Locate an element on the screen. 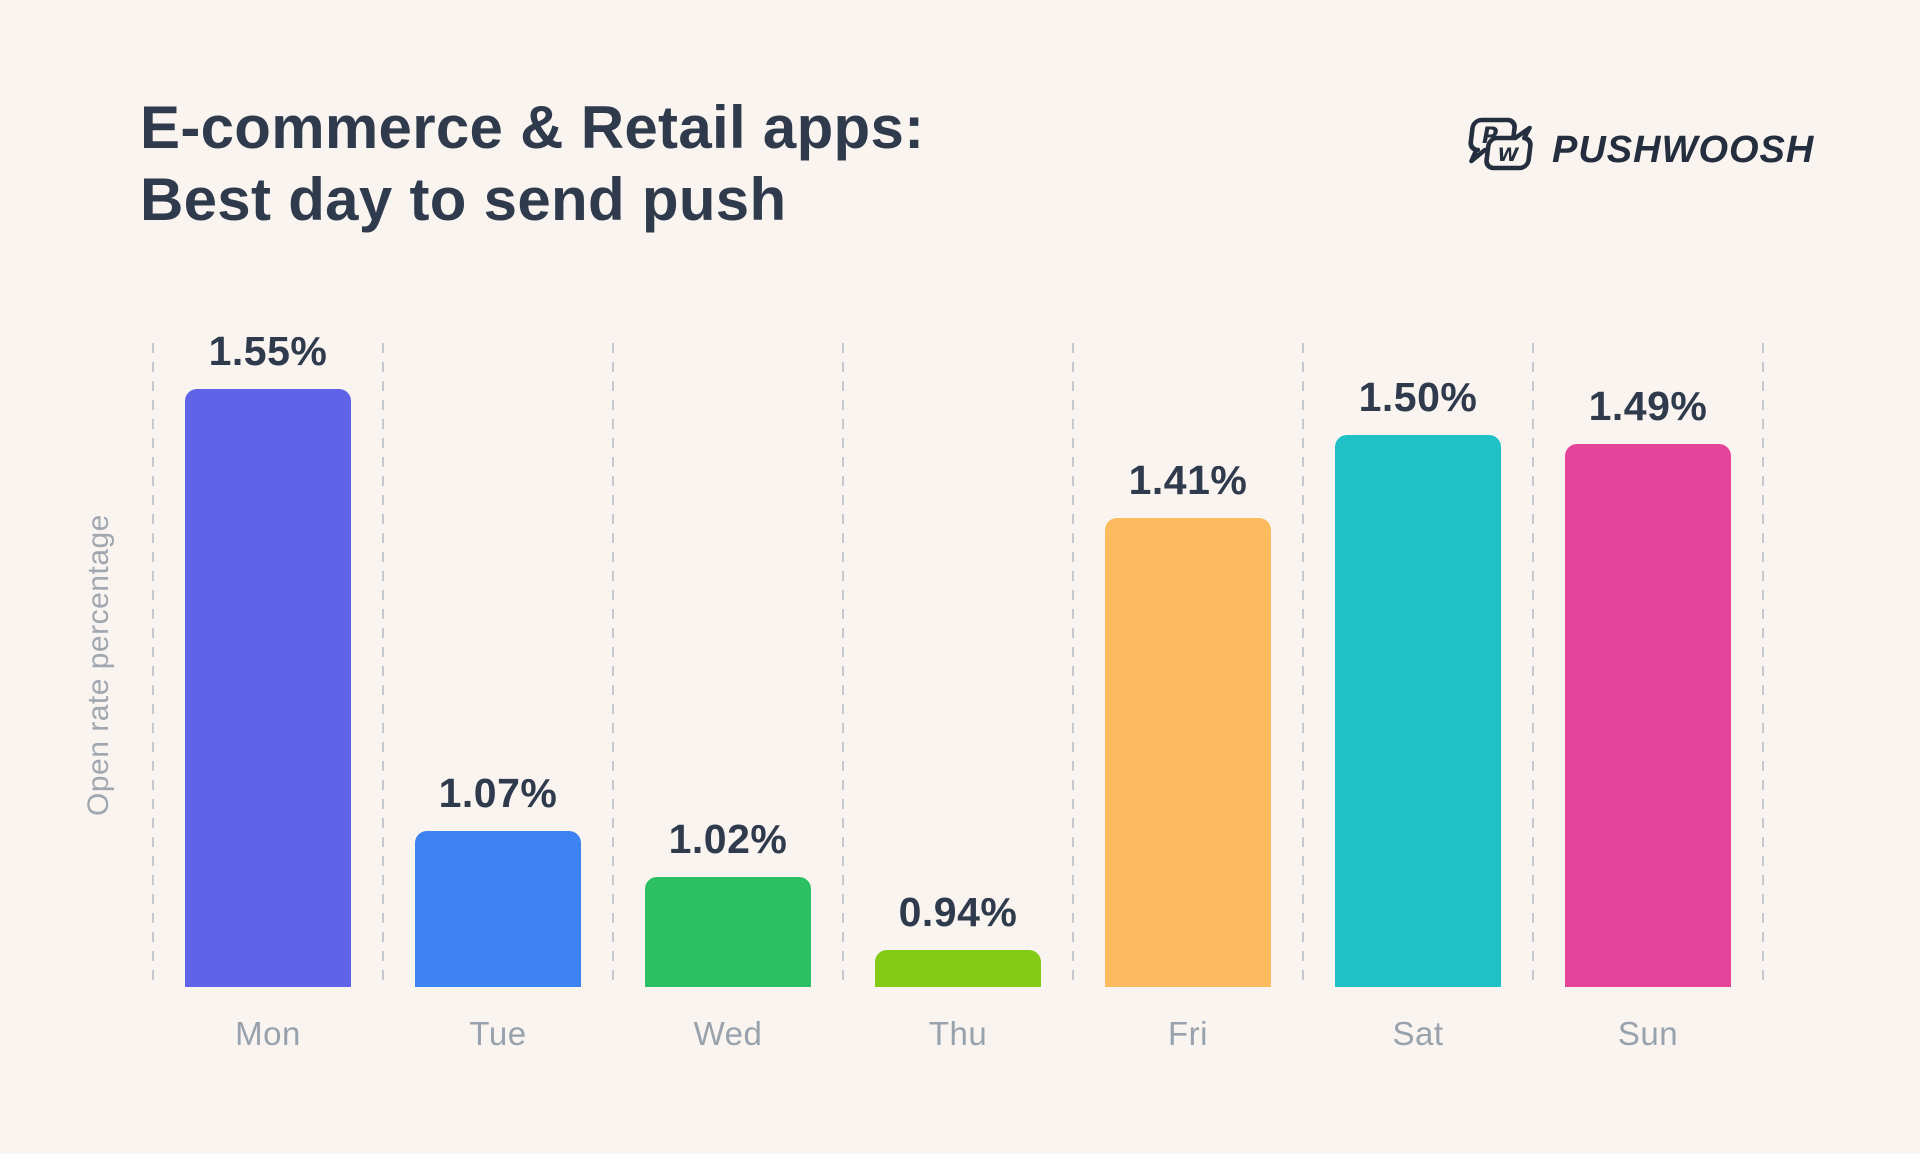 The width and height of the screenshot is (1920, 1154). bar-value-label: 0.94% is located at coordinates (958, 912).